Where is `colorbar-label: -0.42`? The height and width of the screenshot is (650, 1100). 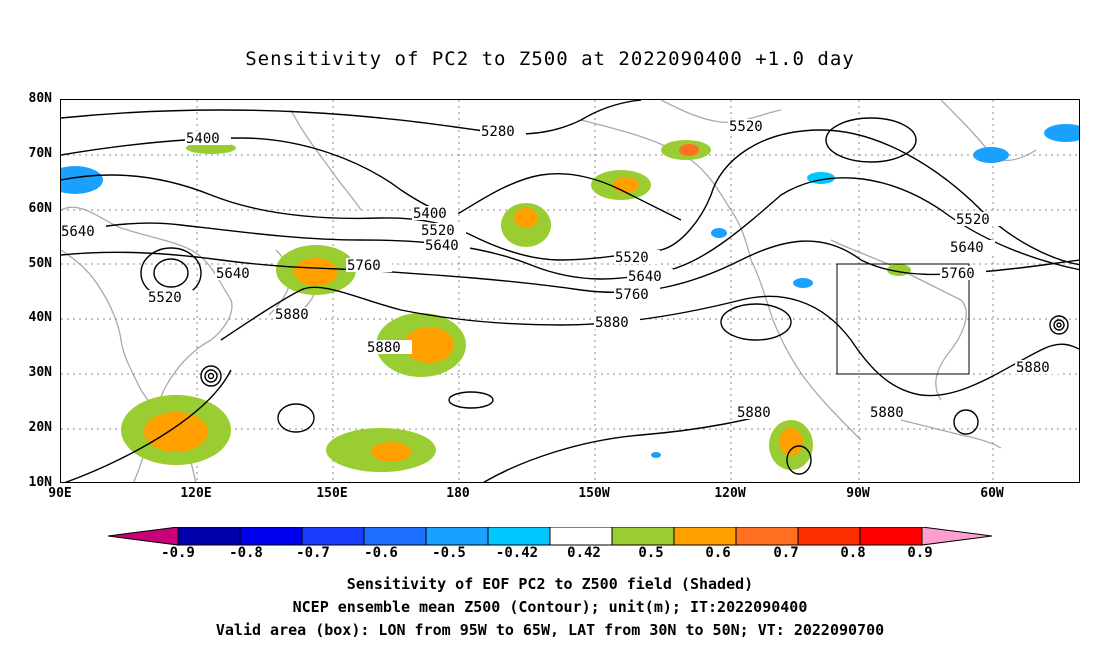
colorbar-label: -0.42 is located at coordinates (517, 553).